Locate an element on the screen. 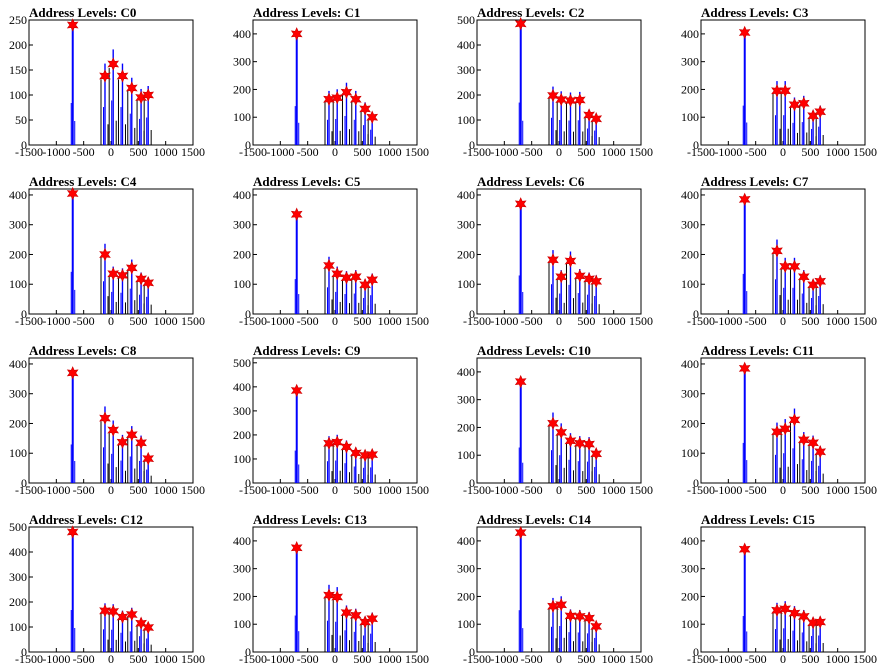  chart-title: Address Levels: C10 is located at coordinates (534, 350).